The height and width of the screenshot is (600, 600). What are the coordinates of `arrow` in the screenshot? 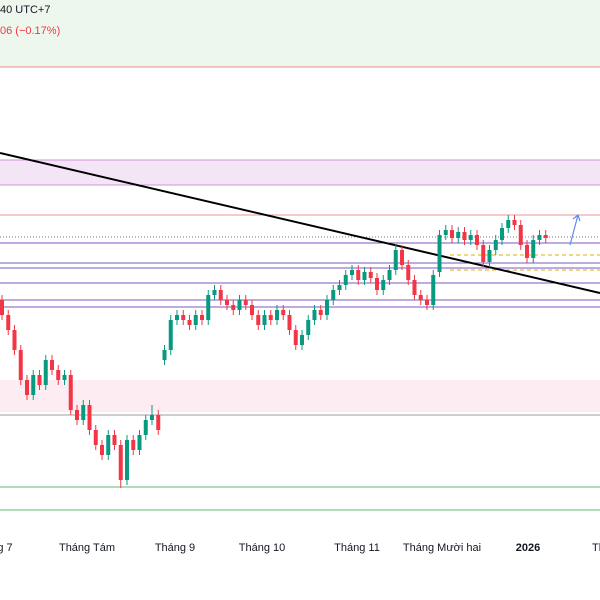 It's located at (575, 229).